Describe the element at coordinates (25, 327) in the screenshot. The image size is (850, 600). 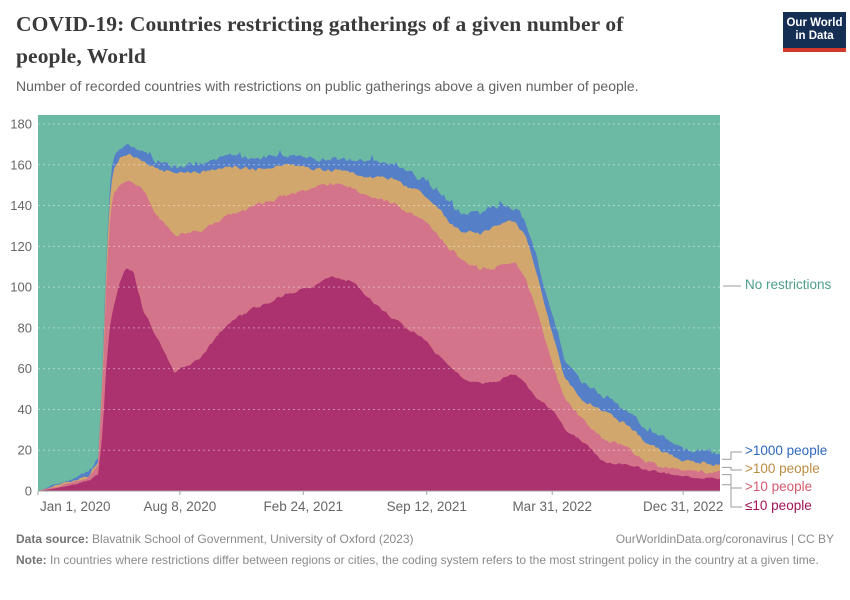
I see `y-tick-label: 80` at that location.